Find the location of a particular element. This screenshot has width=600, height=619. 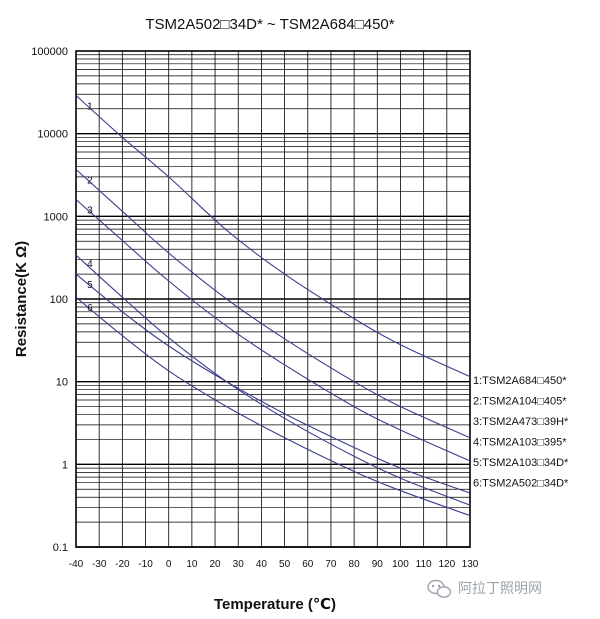

x-tick-label: 110 is located at coordinates (424, 564).